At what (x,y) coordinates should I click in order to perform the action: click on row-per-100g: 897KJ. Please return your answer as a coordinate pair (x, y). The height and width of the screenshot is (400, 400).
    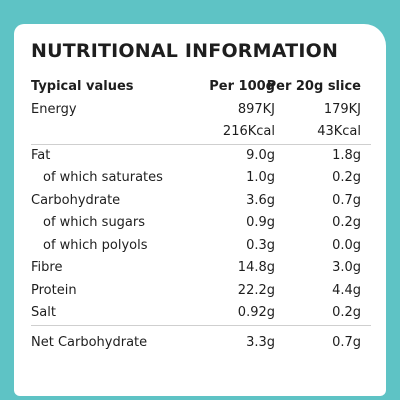
    Looking at the image, I should click on (256, 109).